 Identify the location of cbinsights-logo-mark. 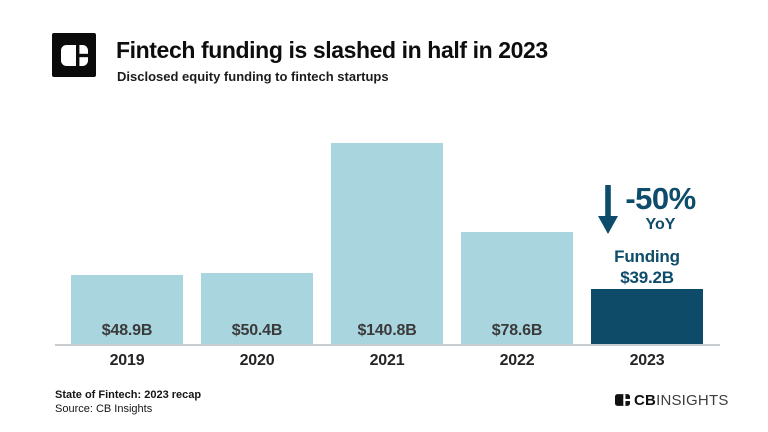
(74, 55).